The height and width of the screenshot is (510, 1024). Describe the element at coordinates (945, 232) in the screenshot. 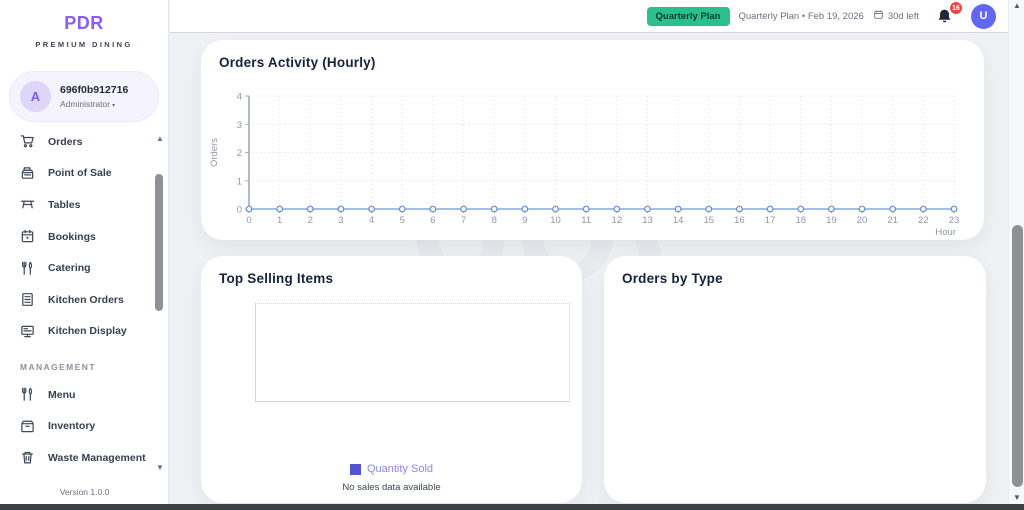

I see `svg-text: Hour` at that location.